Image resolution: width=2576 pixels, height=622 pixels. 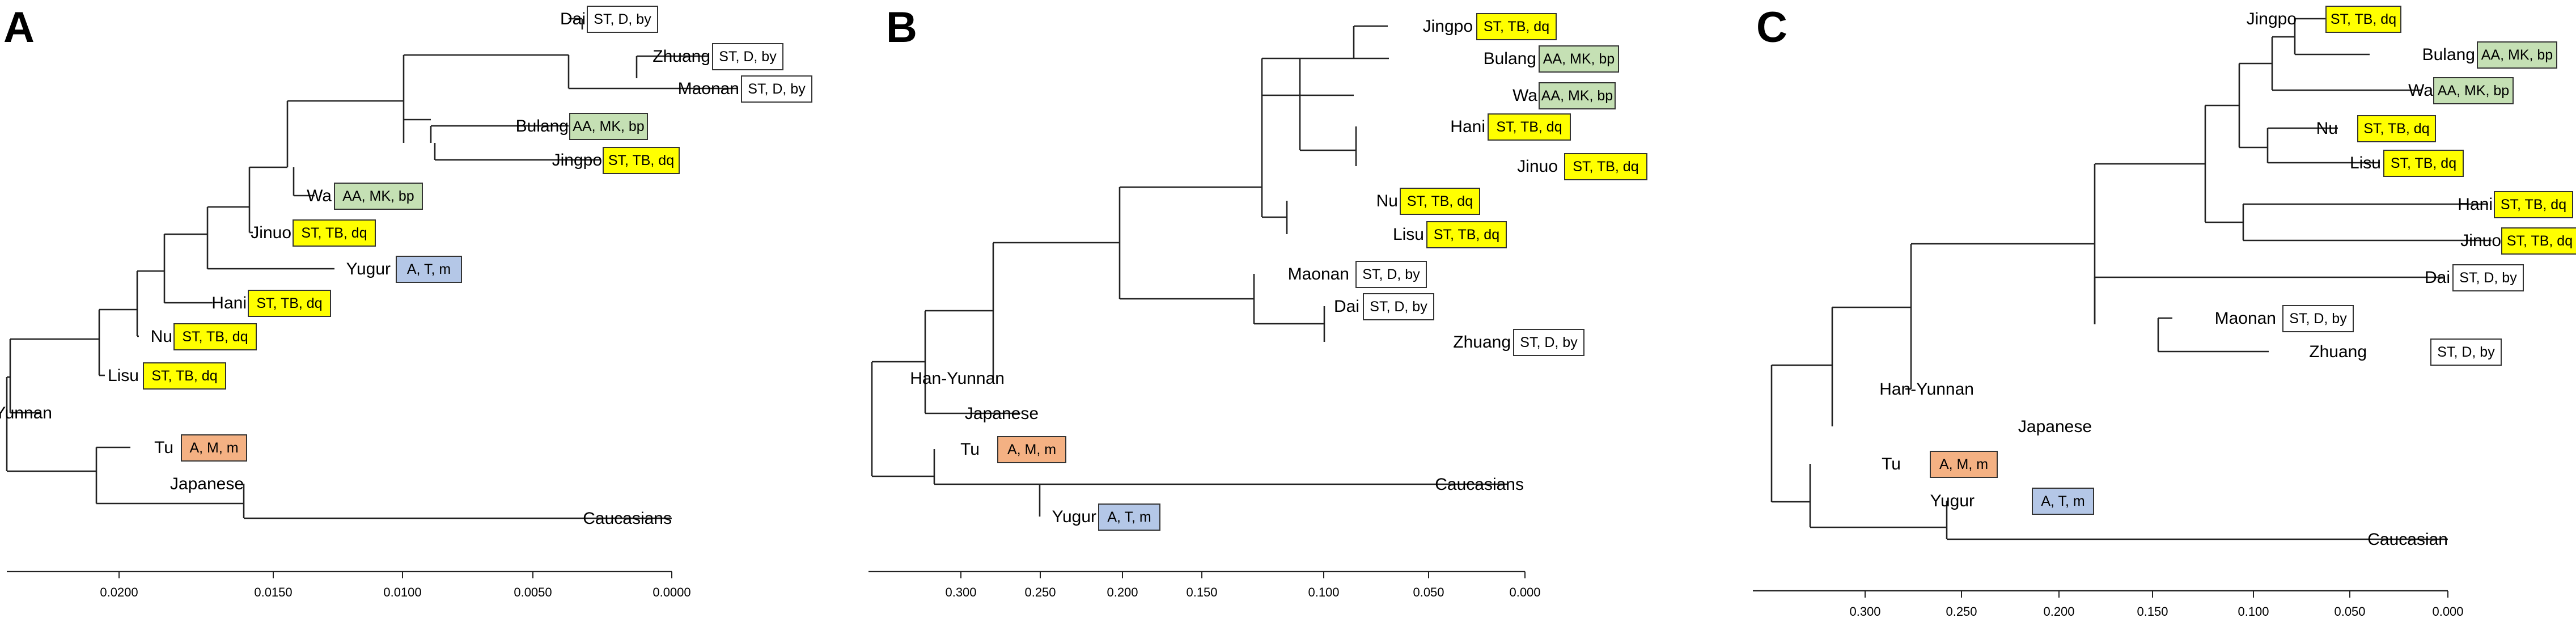 What do you see at coordinates (2062, 501) in the screenshot?
I see `tag-label-yugur: A, T, m` at bounding box center [2062, 501].